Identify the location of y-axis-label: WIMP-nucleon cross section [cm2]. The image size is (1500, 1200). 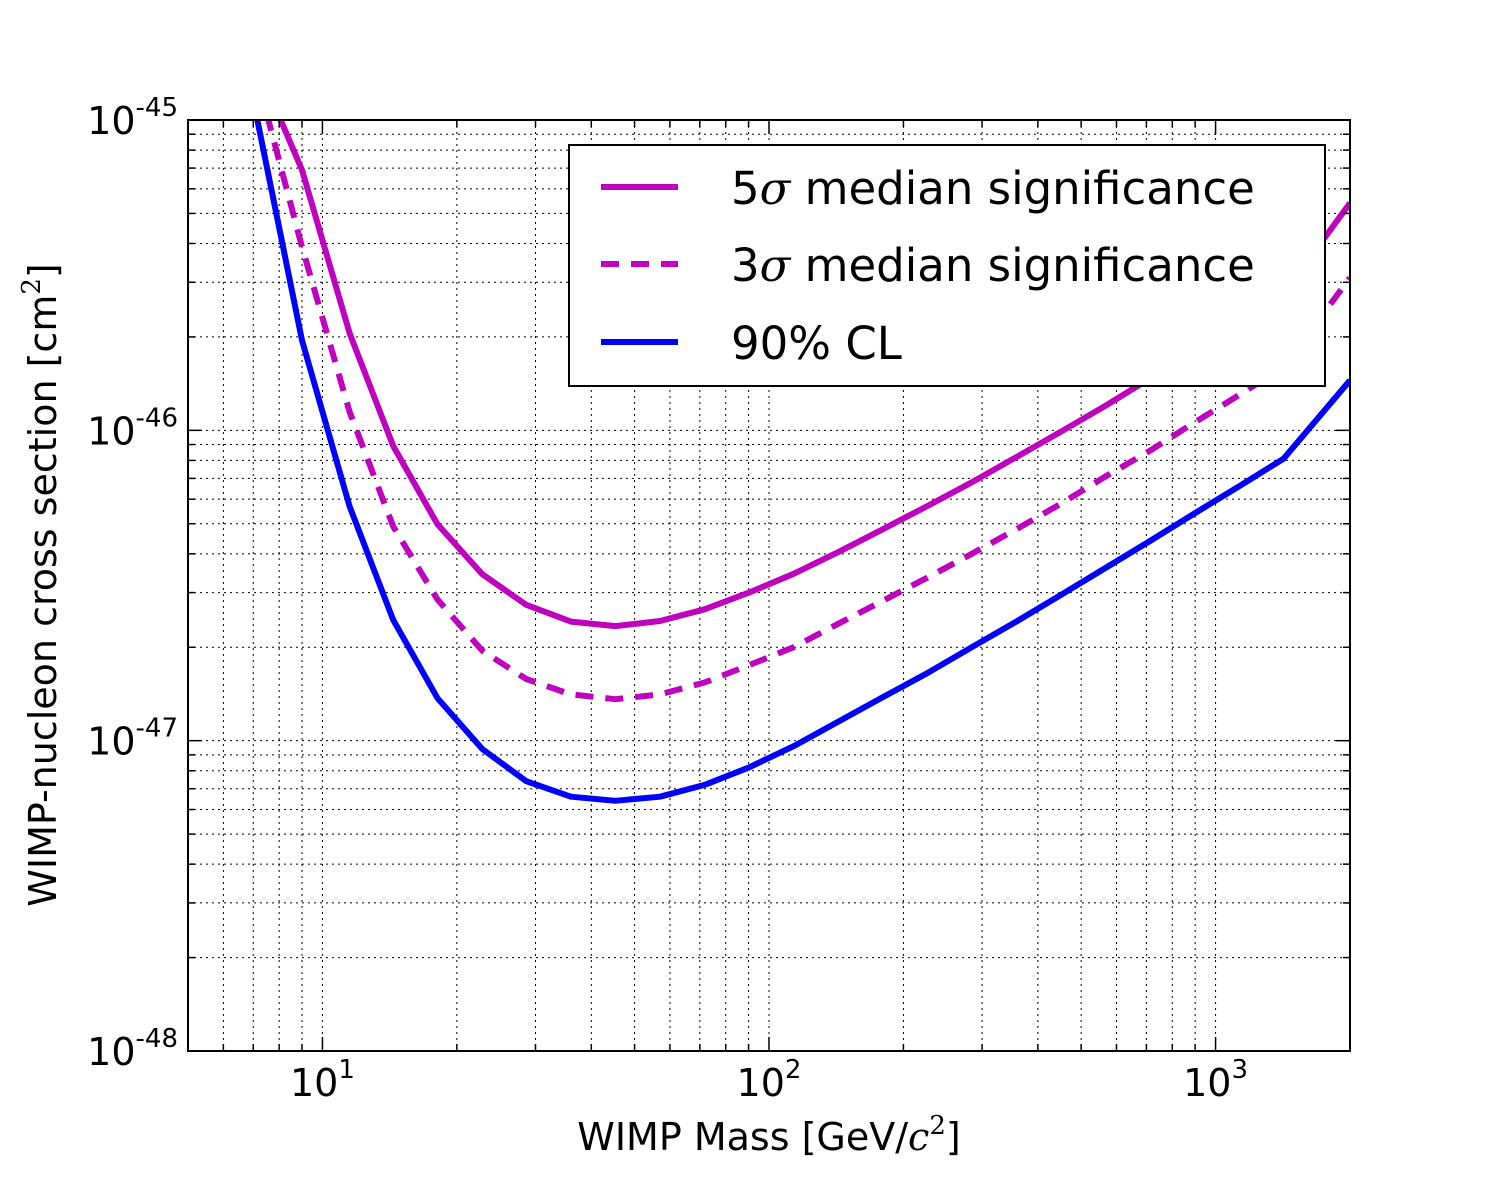
(41, 584).